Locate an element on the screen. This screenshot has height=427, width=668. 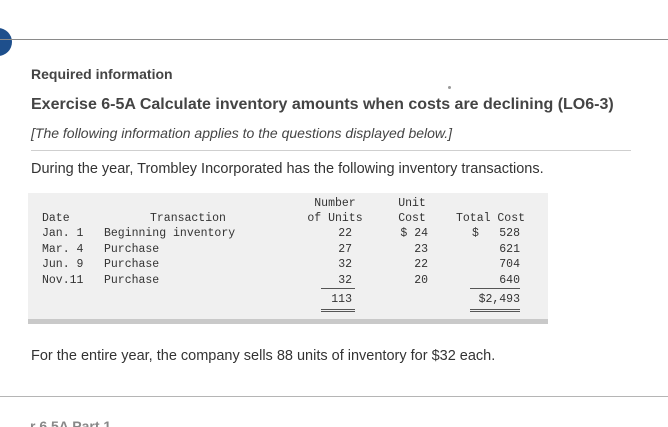
header-date: Date is located at coordinates (56, 218).